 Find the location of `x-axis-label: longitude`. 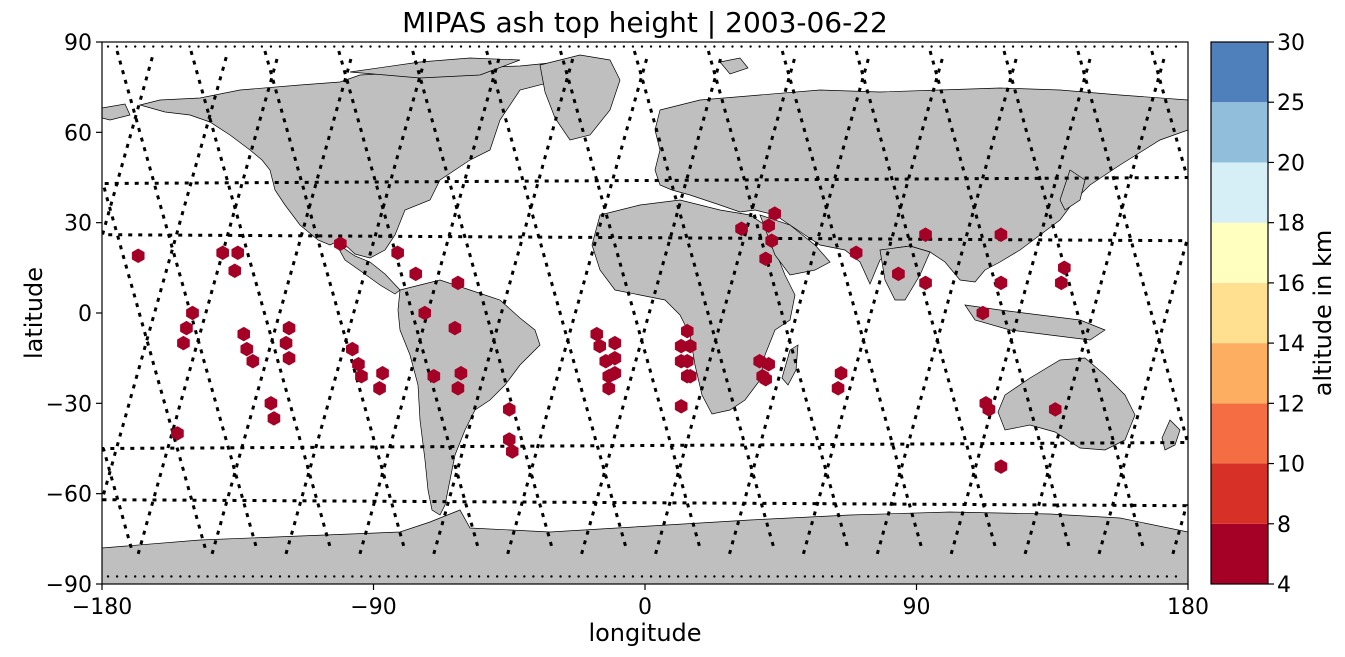

x-axis-label: longitude is located at coordinates (644, 633).